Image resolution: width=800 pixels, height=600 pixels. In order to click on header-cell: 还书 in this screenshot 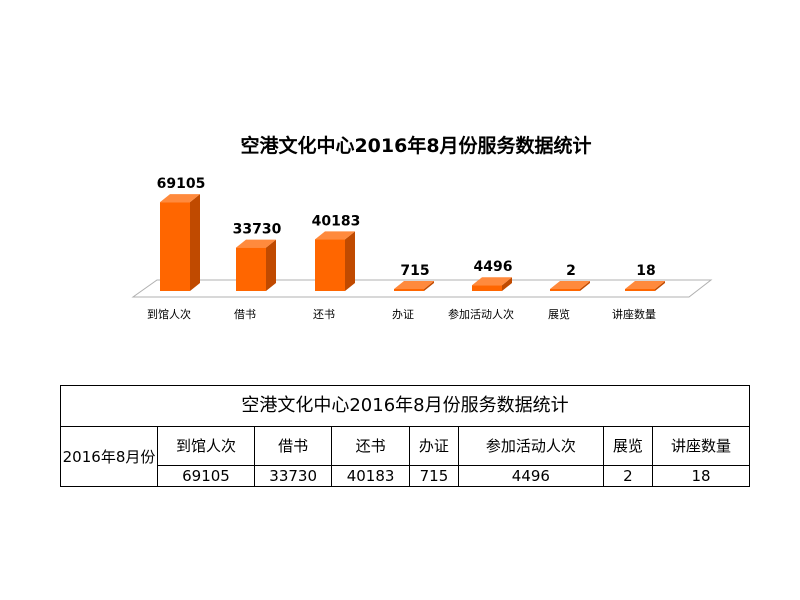, I will do `click(370, 446)`.